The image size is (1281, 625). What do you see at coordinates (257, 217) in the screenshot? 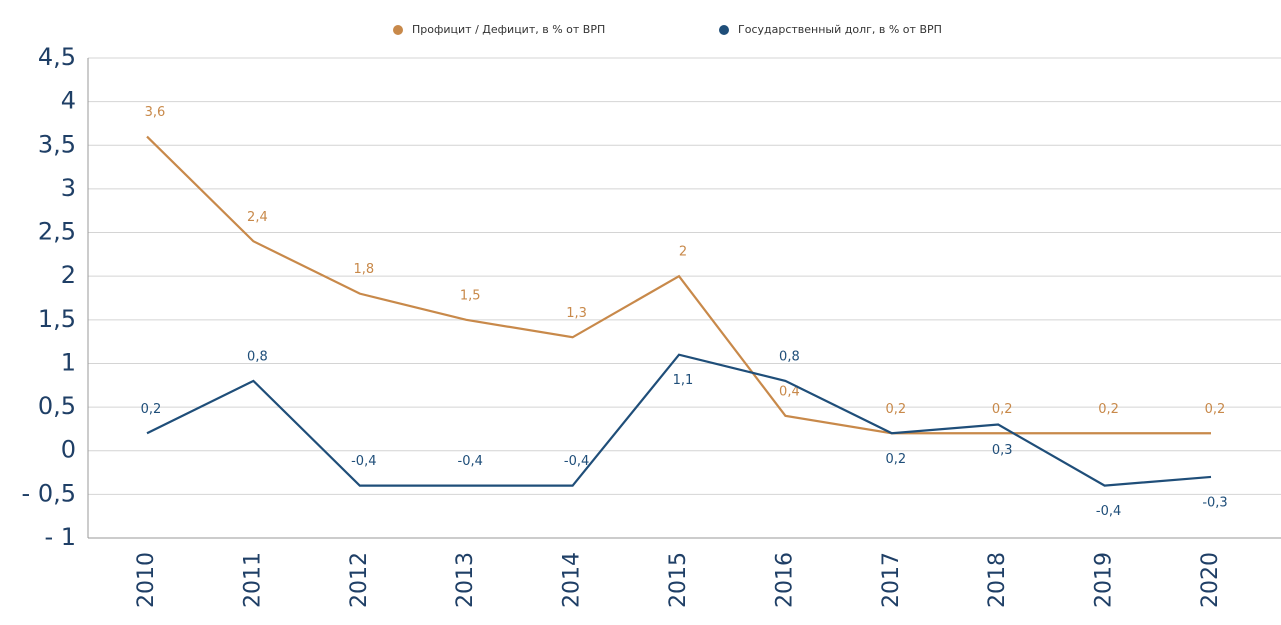
I see `data-label: 2,4` at bounding box center [257, 217].